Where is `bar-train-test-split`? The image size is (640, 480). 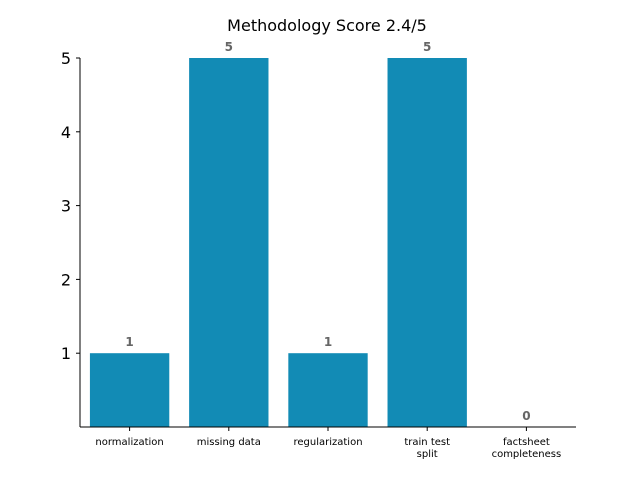 bar-train-test-split is located at coordinates (427, 242).